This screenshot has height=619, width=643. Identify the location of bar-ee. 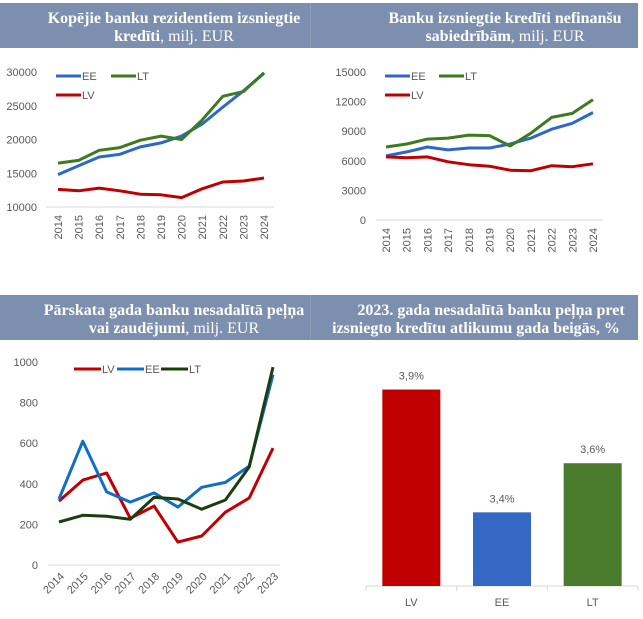
(502, 549).